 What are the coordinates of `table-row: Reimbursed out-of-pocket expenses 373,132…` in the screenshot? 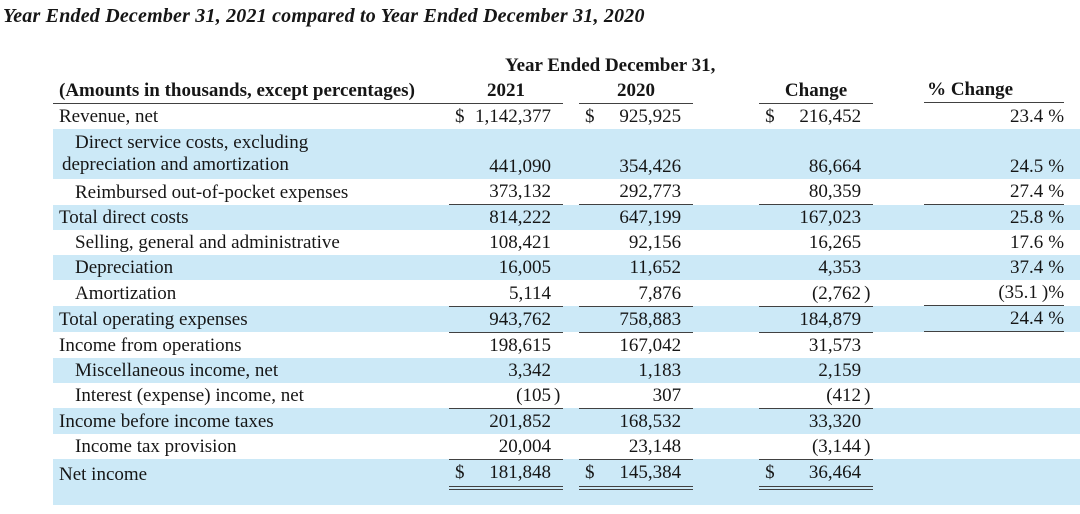 It's located at (566, 191).